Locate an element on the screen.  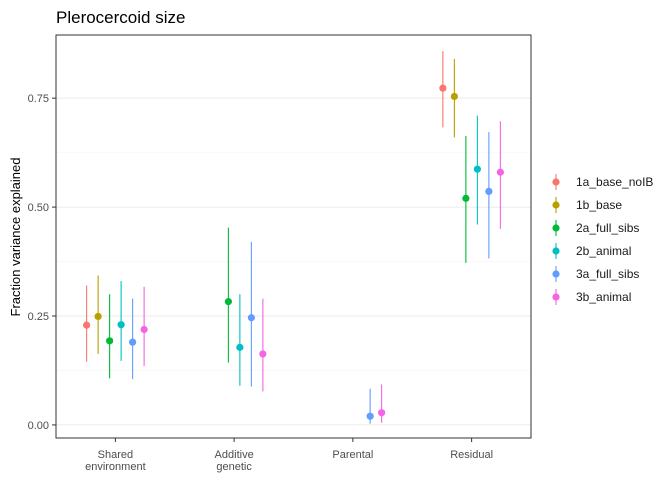
legend-label: 3a_full_sibs is located at coordinates (607, 274).